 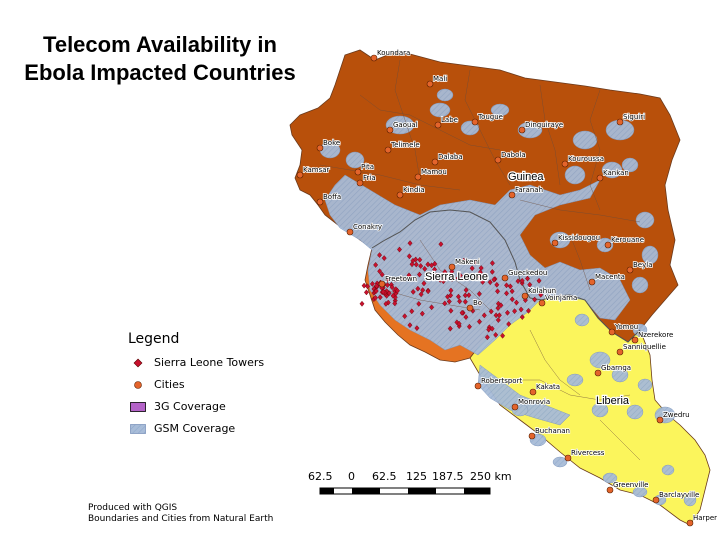 What do you see at coordinates (627, 487) in the screenshot?
I see `city-marker: Greenville` at bounding box center [627, 487].